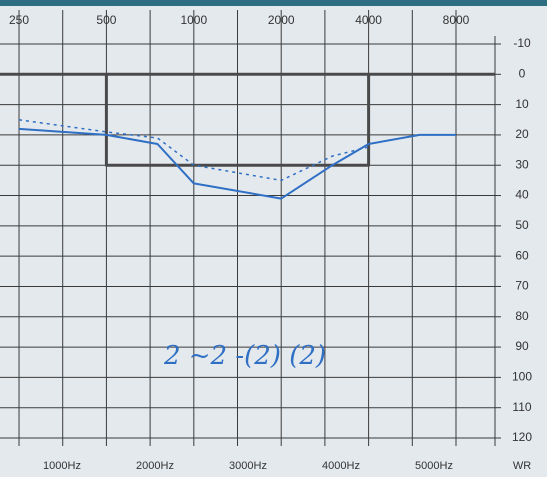 The width and height of the screenshot is (547, 477). I want to click on y-tick-label: 0, so click(522, 73).